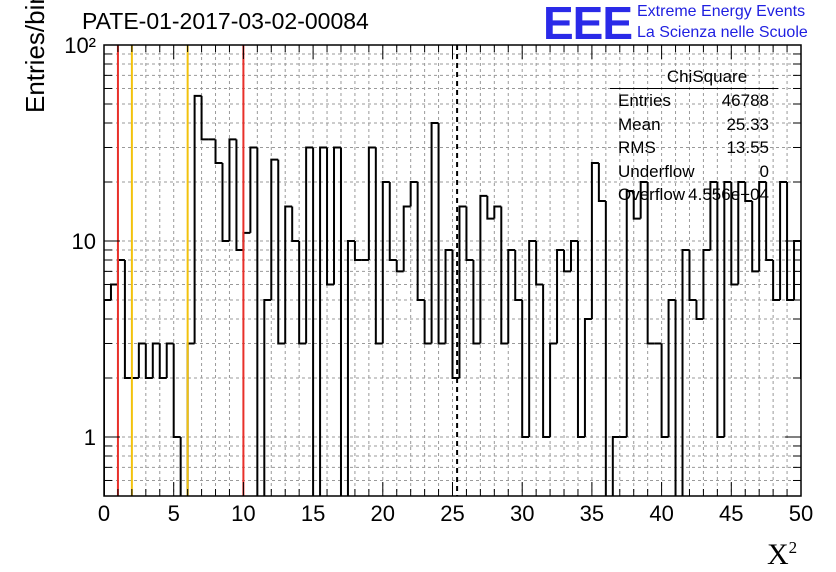 The width and height of the screenshot is (836, 572). I want to click on y-tick-label: 10², so click(80, 45).